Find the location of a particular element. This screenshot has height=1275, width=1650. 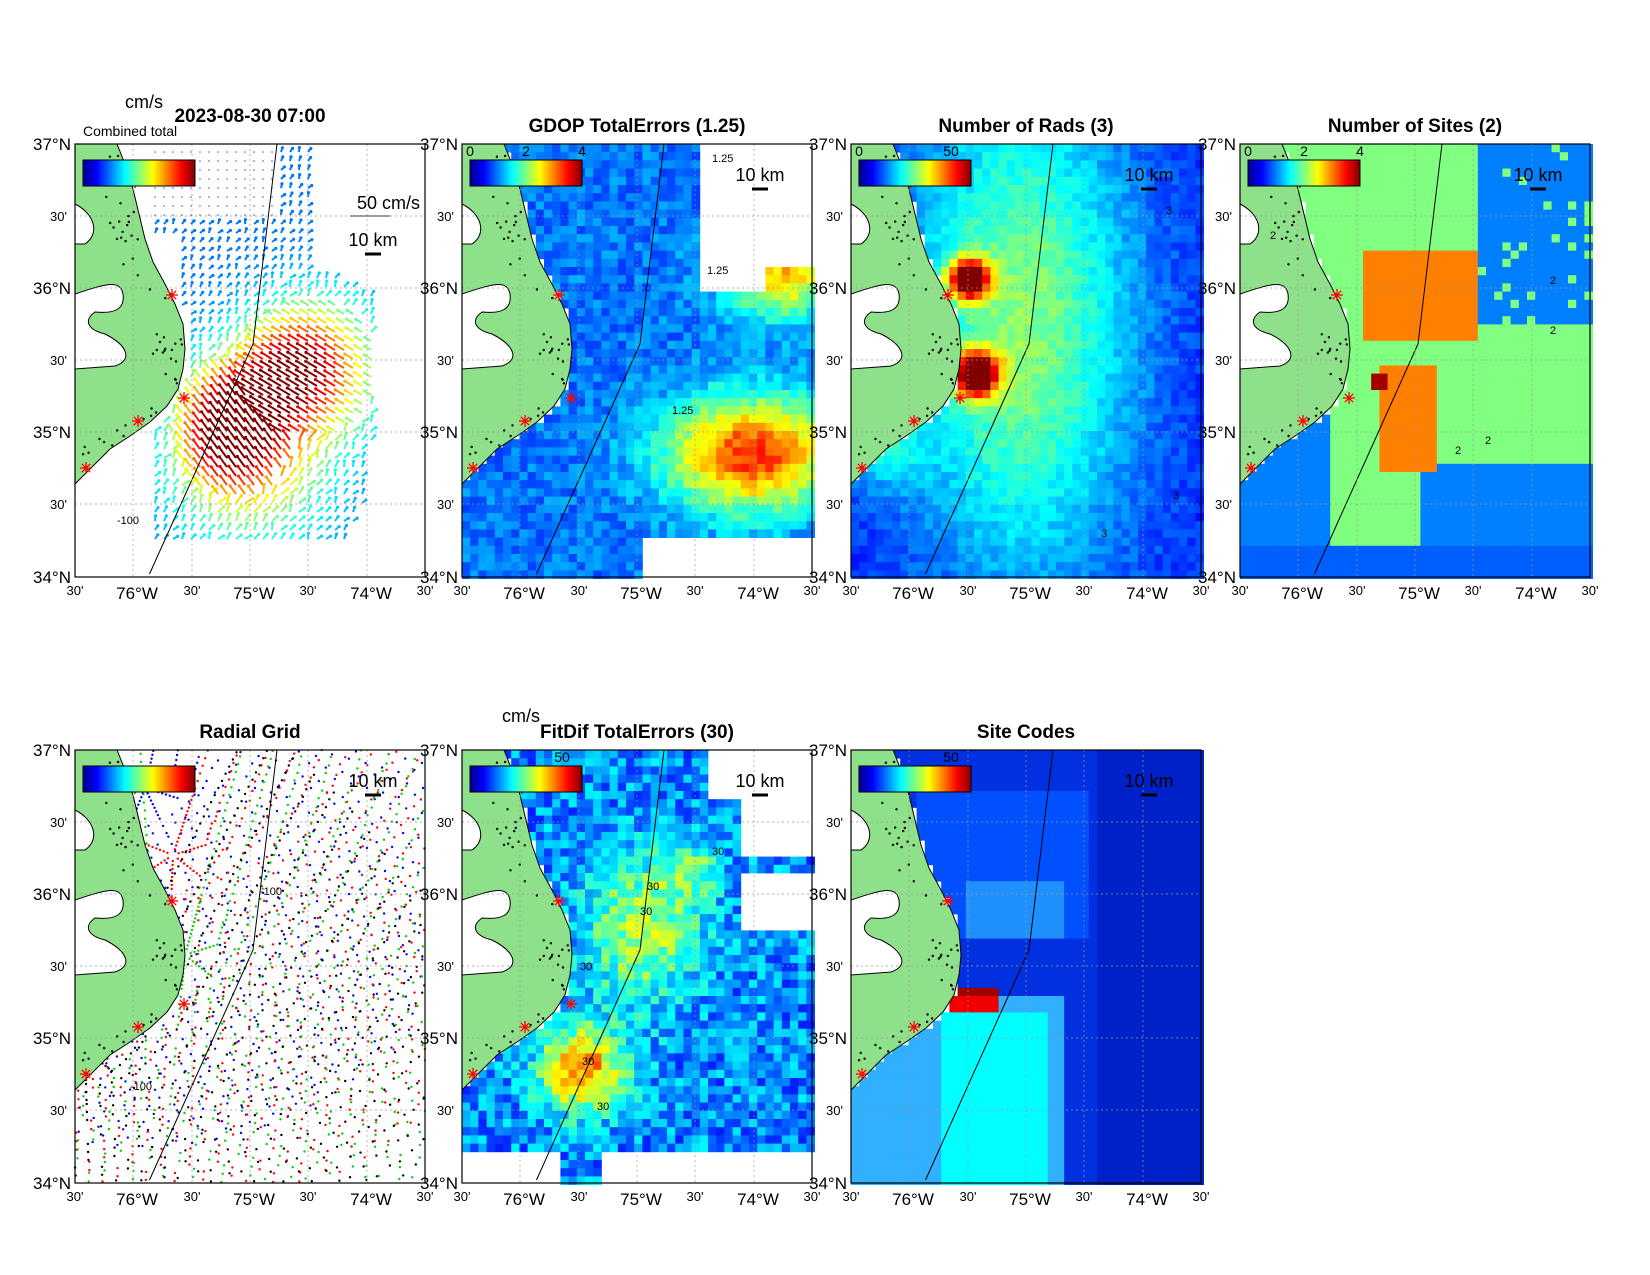

coast-detail is located at coordinates (127, 225).